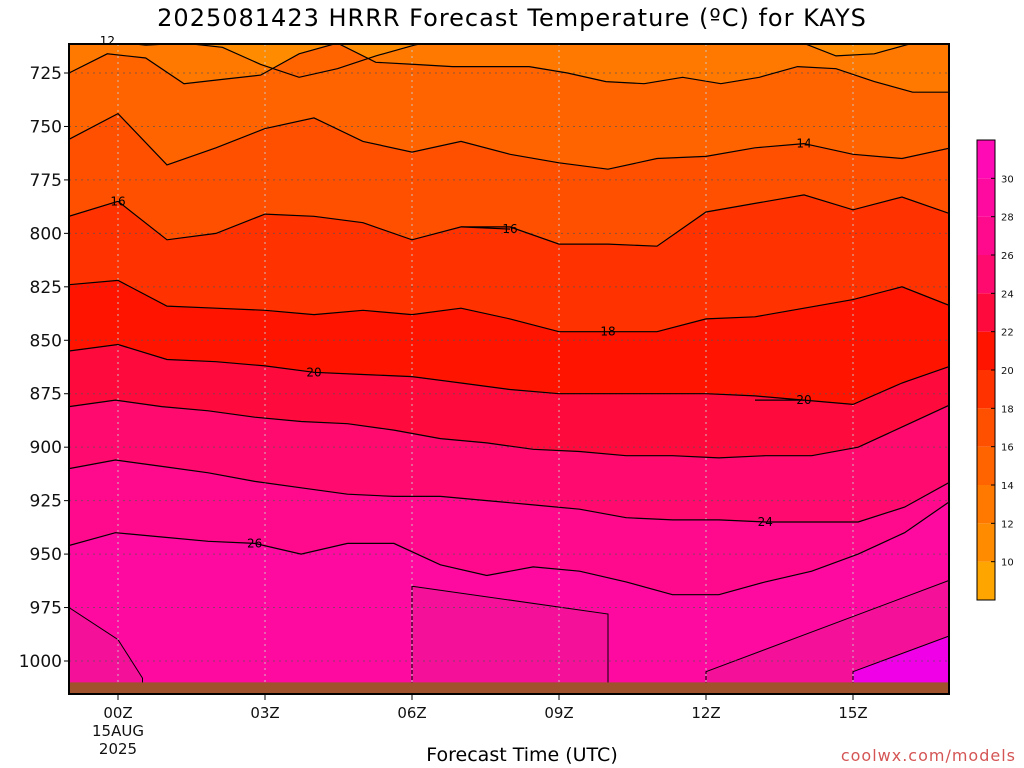 The width and height of the screenshot is (1024, 768). What do you see at coordinates (46, 341) in the screenshot?
I see `ytick-label-850: 850` at bounding box center [46, 341].